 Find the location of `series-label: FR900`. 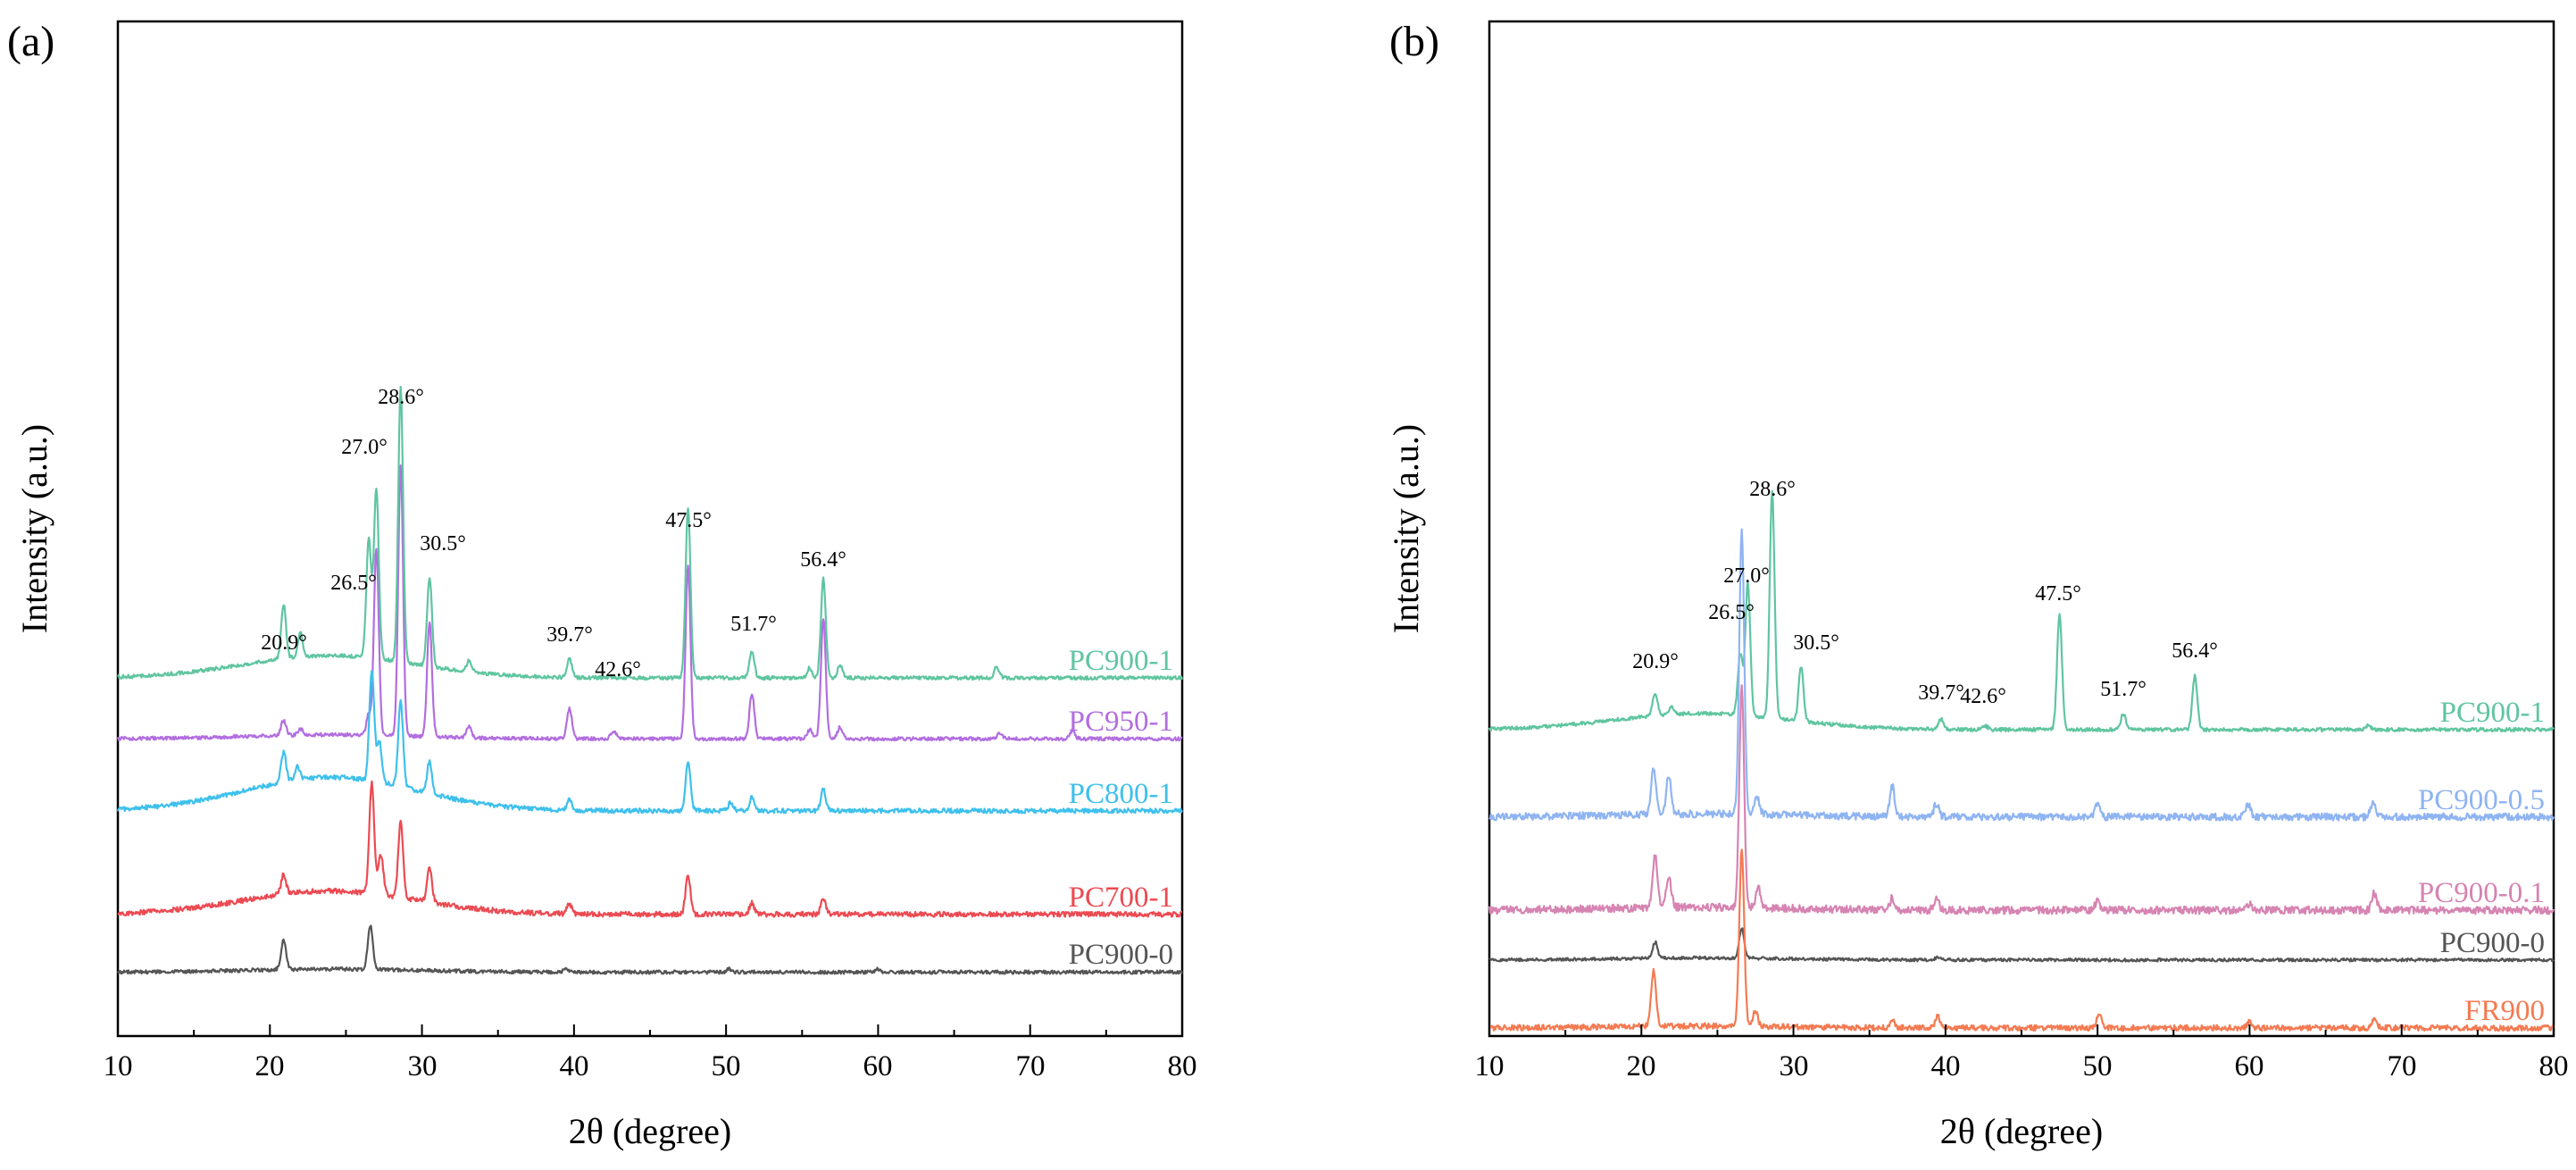

series-label: FR900 is located at coordinates (2504, 1011).